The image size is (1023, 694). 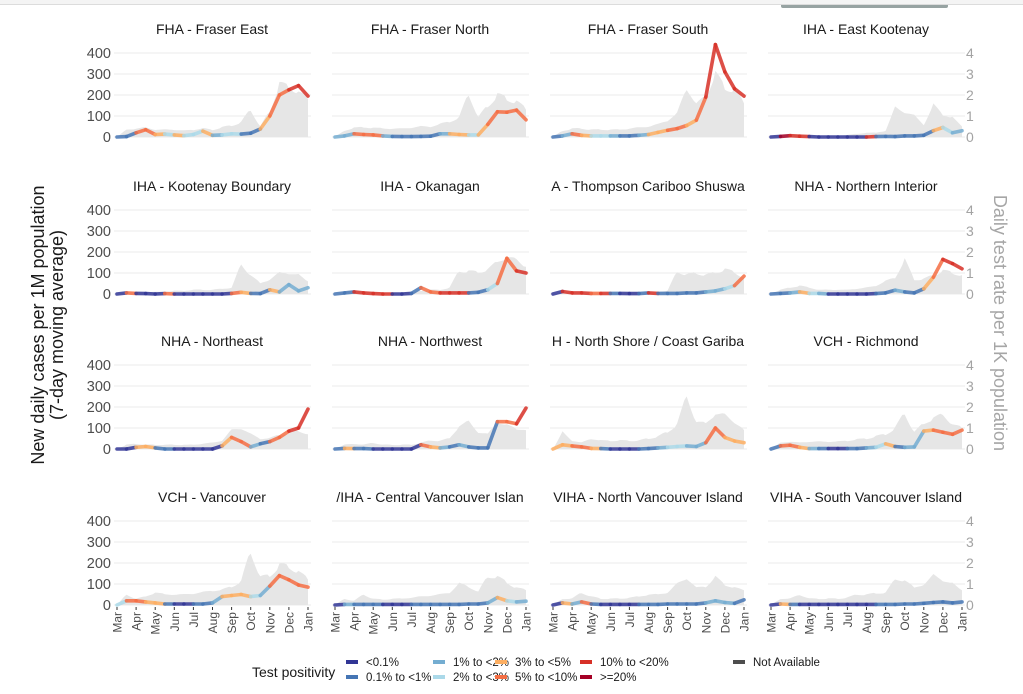 What do you see at coordinates (430, 29) in the screenshot?
I see `facet-title: FHA - Fraser North` at bounding box center [430, 29].